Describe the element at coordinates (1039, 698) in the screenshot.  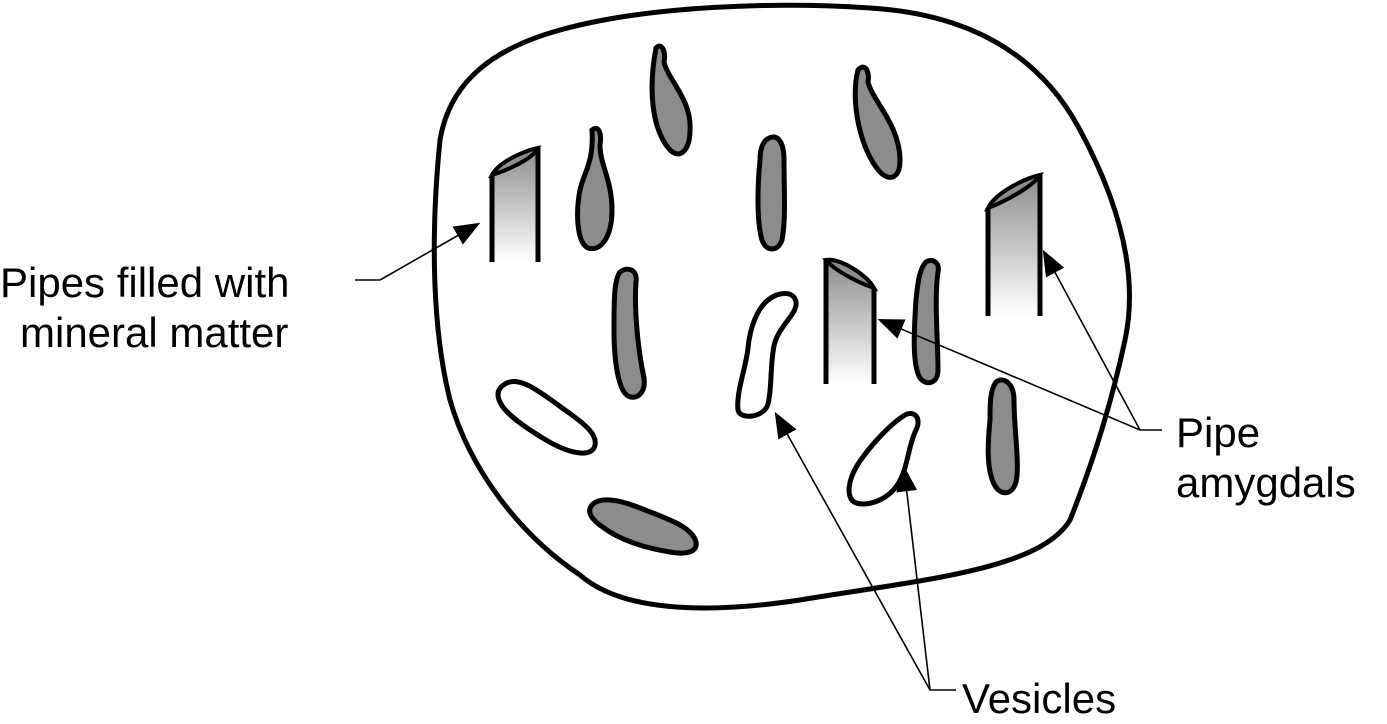
I see `vesicles-label: Vesicles` at that location.